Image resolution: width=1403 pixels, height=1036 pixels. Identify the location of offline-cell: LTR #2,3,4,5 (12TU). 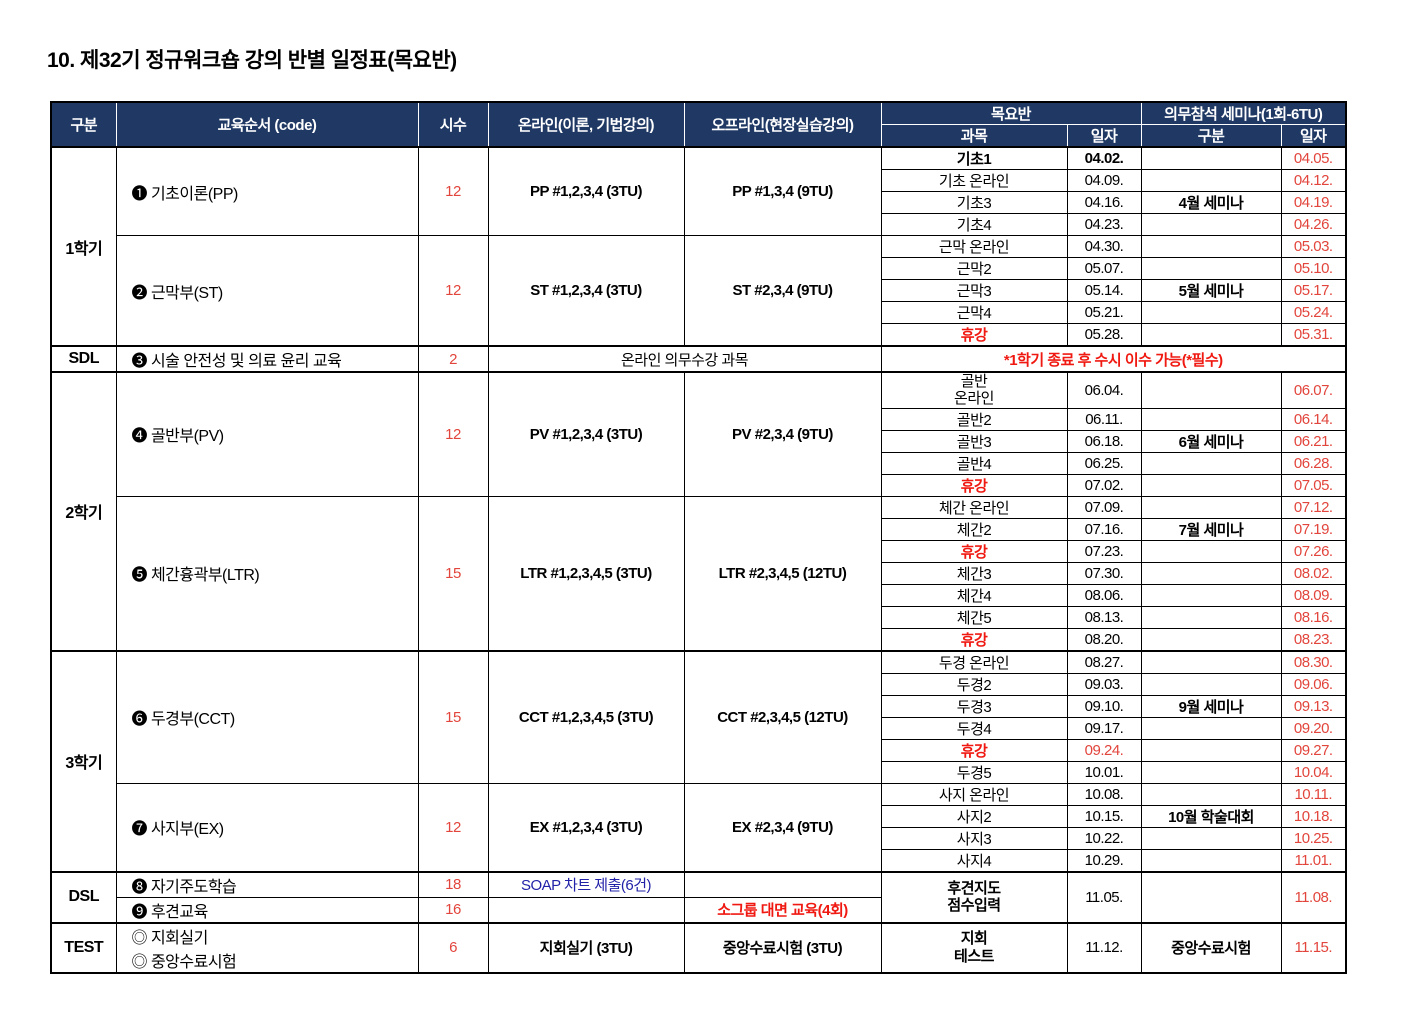
(782, 573).